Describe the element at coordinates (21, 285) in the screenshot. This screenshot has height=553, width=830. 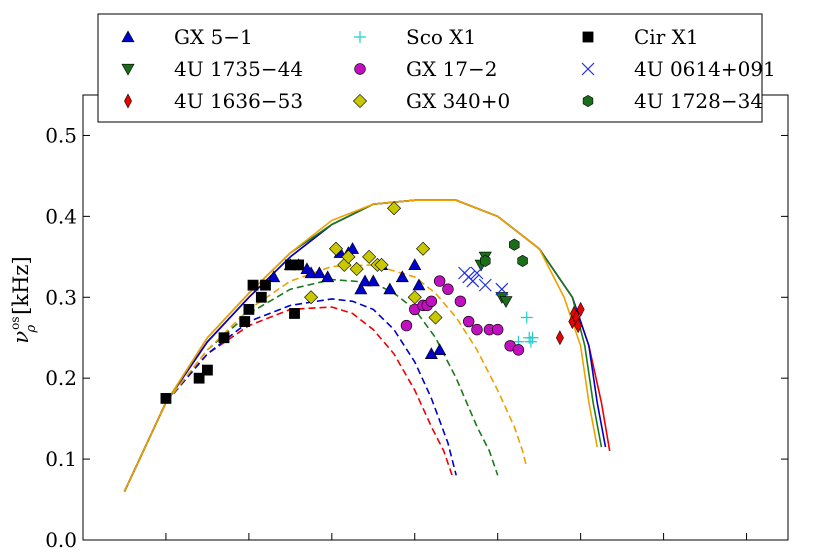
I see `y-axis-label-unit: [kHz]` at that location.